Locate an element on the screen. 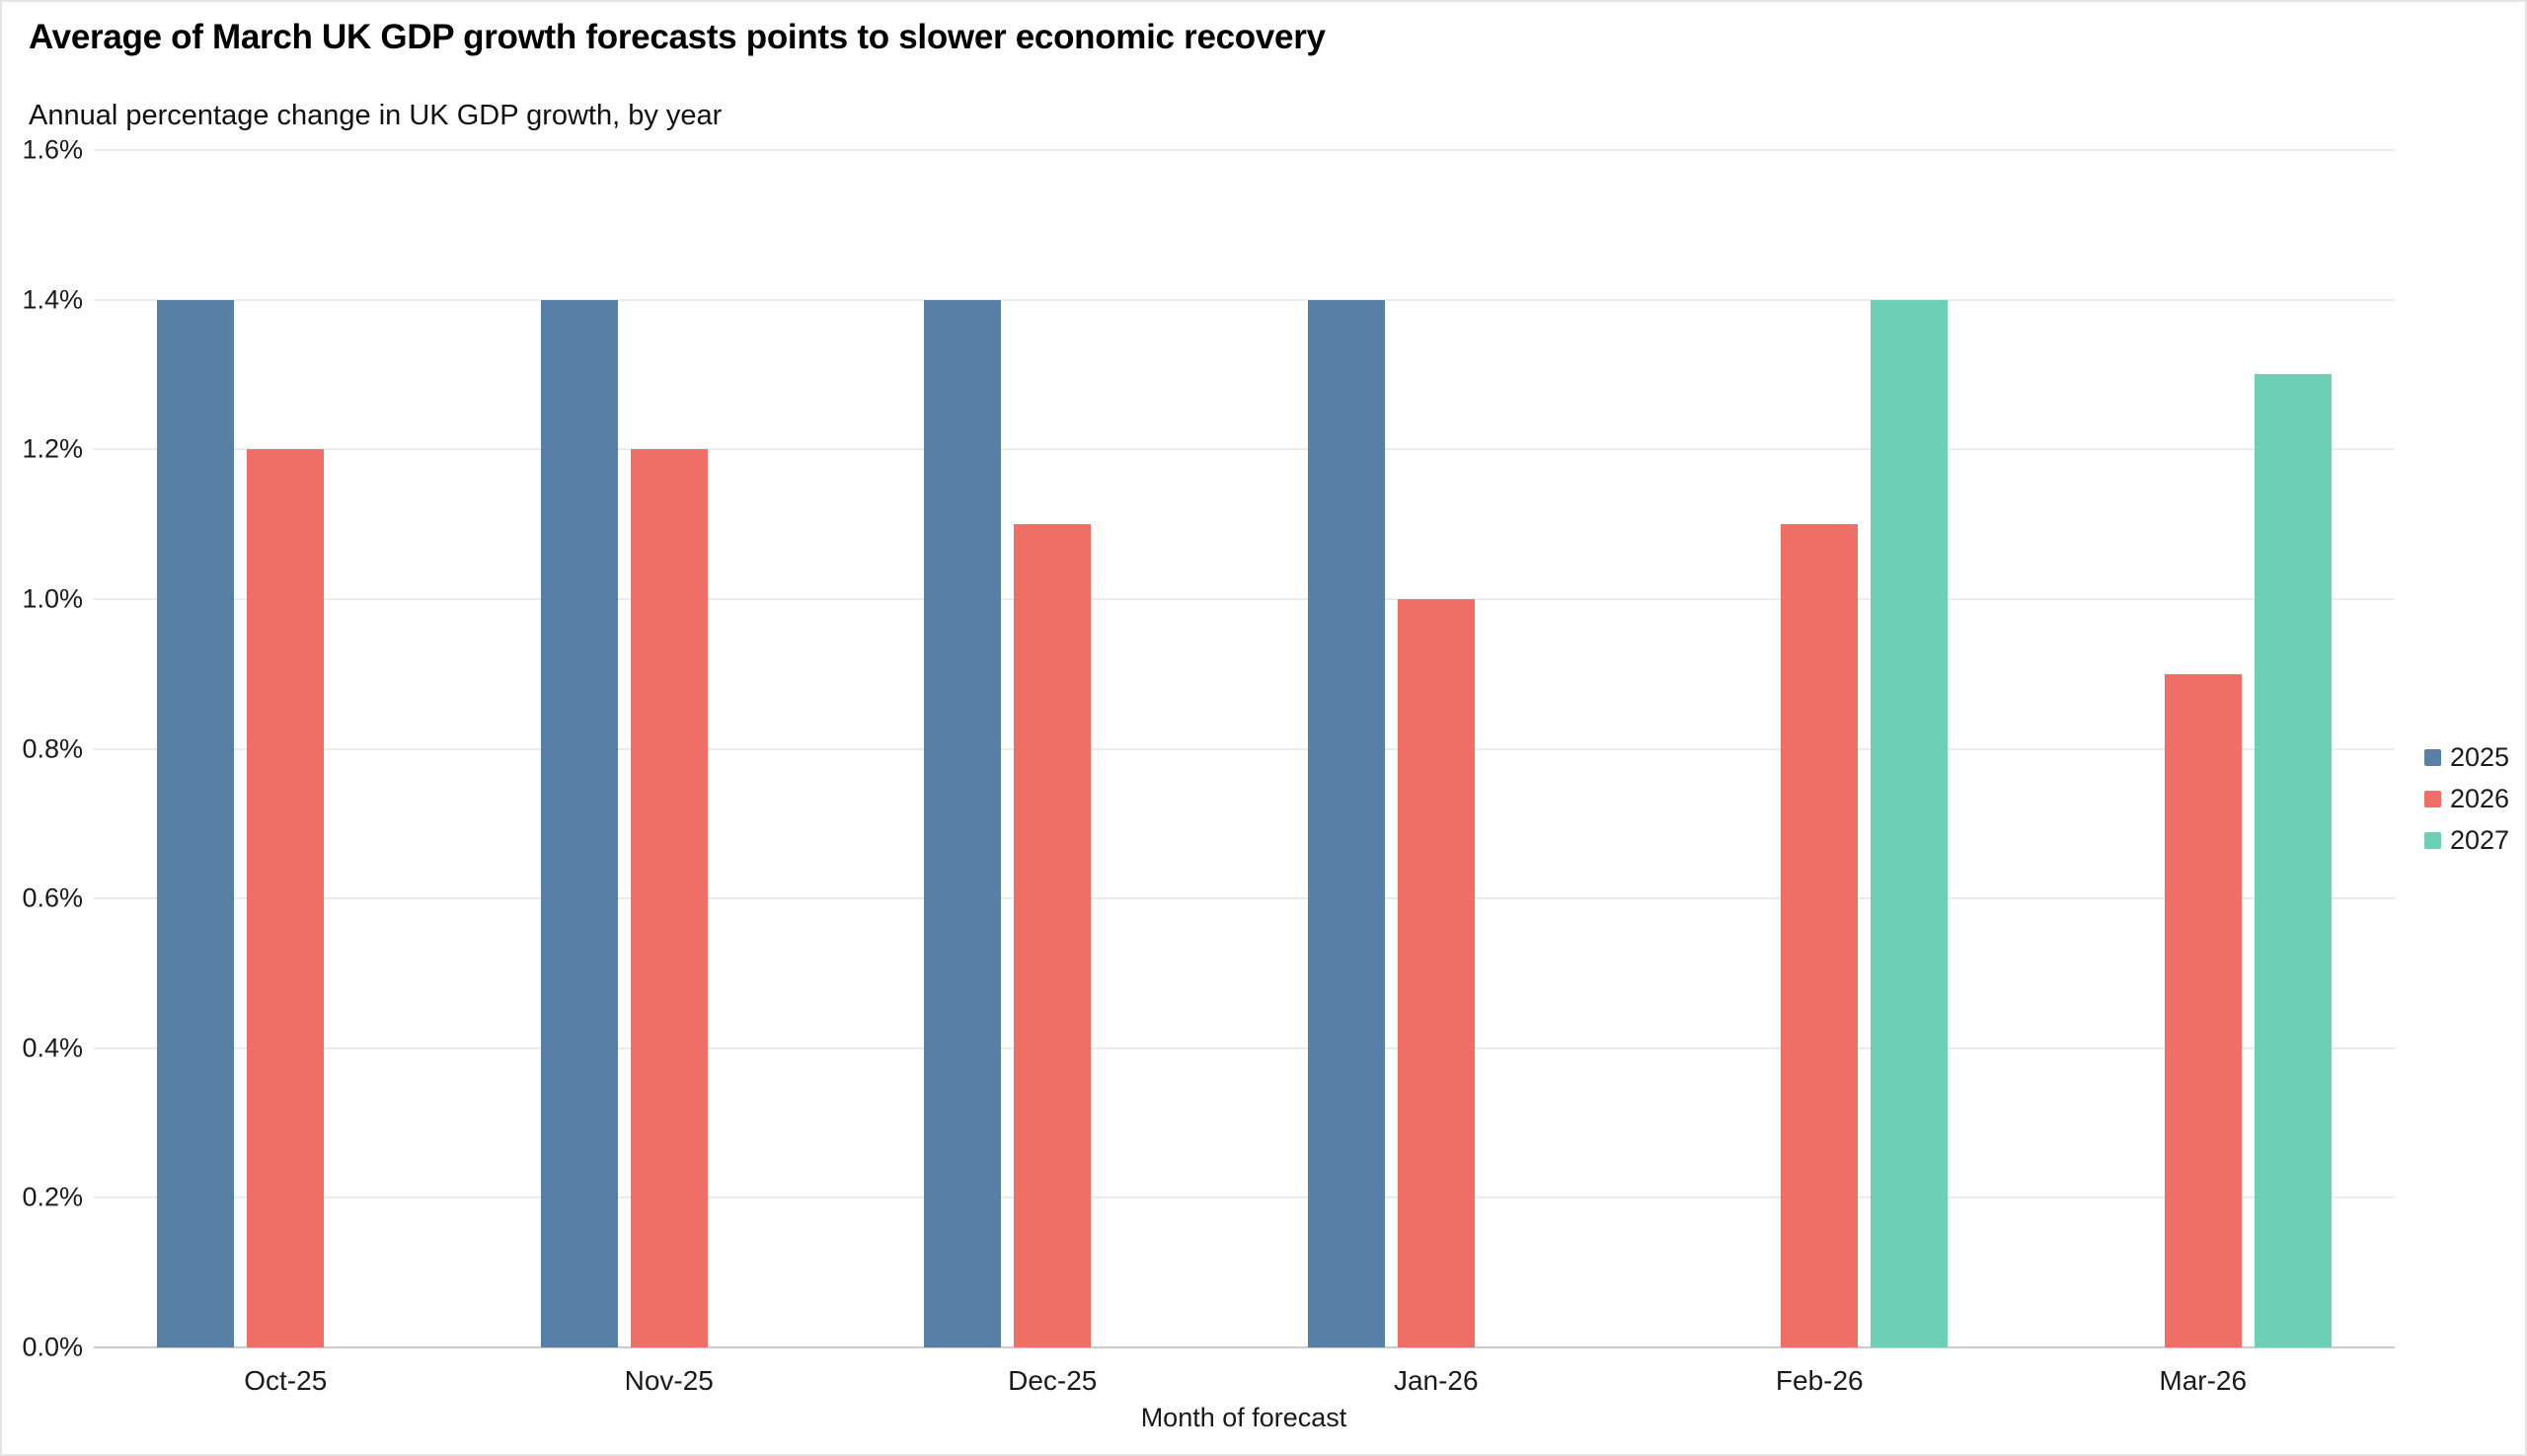  bar-Dec-25-2026 is located at coordinates (1052, 935).